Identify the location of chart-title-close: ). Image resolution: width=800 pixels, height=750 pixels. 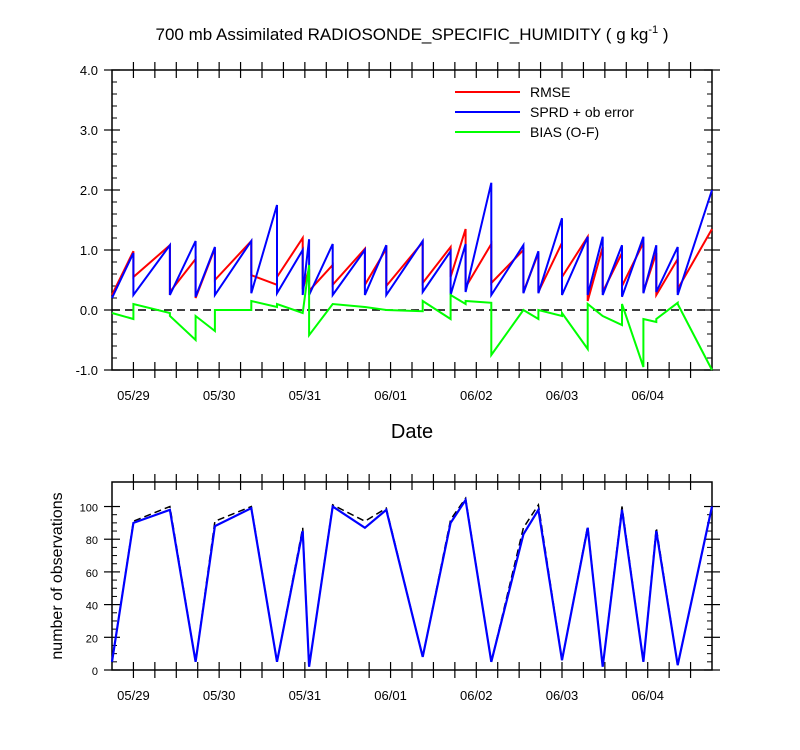
(663, 34).